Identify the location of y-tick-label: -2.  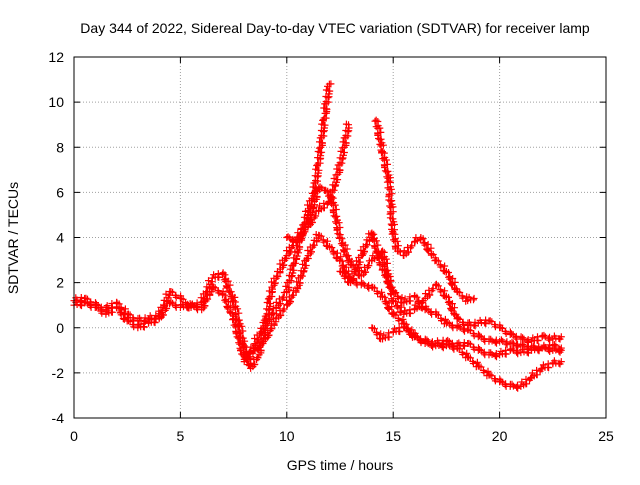
(58, 373).